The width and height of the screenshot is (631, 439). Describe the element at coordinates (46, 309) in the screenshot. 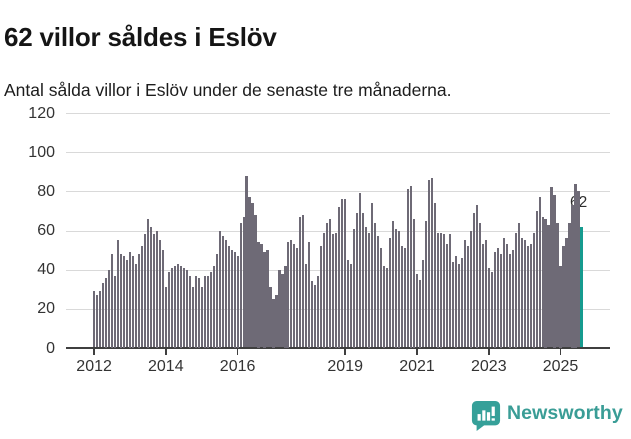

I see `y-axis-label: 20` at that location.